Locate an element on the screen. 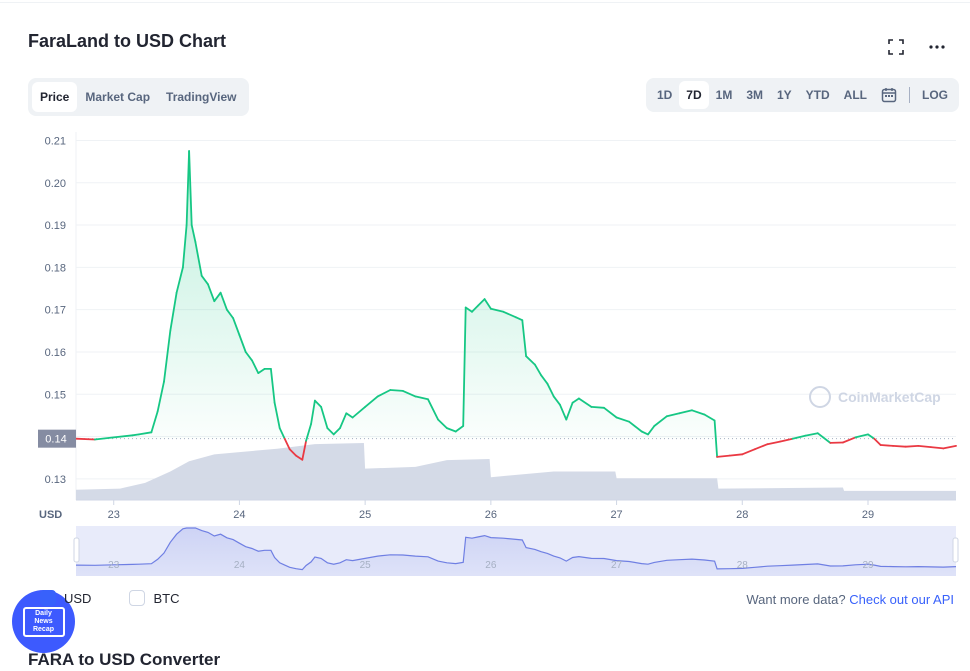  api-prompt-text: Want more data? is located at coordinates (796, 599).